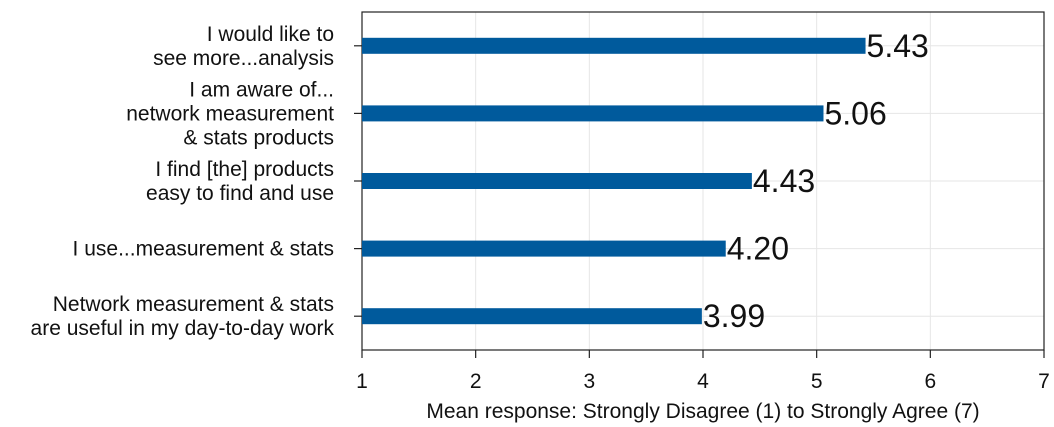 The height and width of the screenshot is (427, 1054). What do you see at coordinates (734, 316) in the screenshot?
I see `bar-value-label: 3.99` at bounding box center [734, 316].